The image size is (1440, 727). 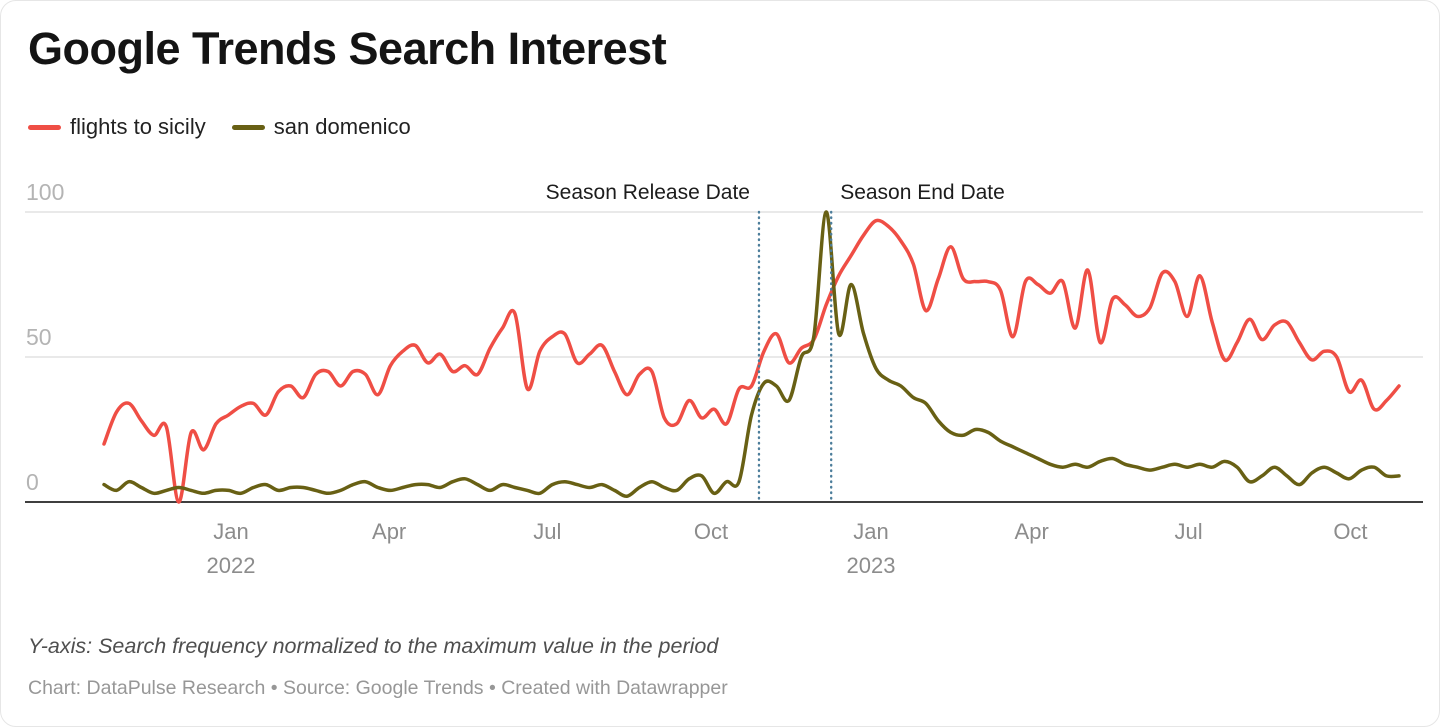 I want to click on legend-label: flights to sicily, so click(x=138, y=126).